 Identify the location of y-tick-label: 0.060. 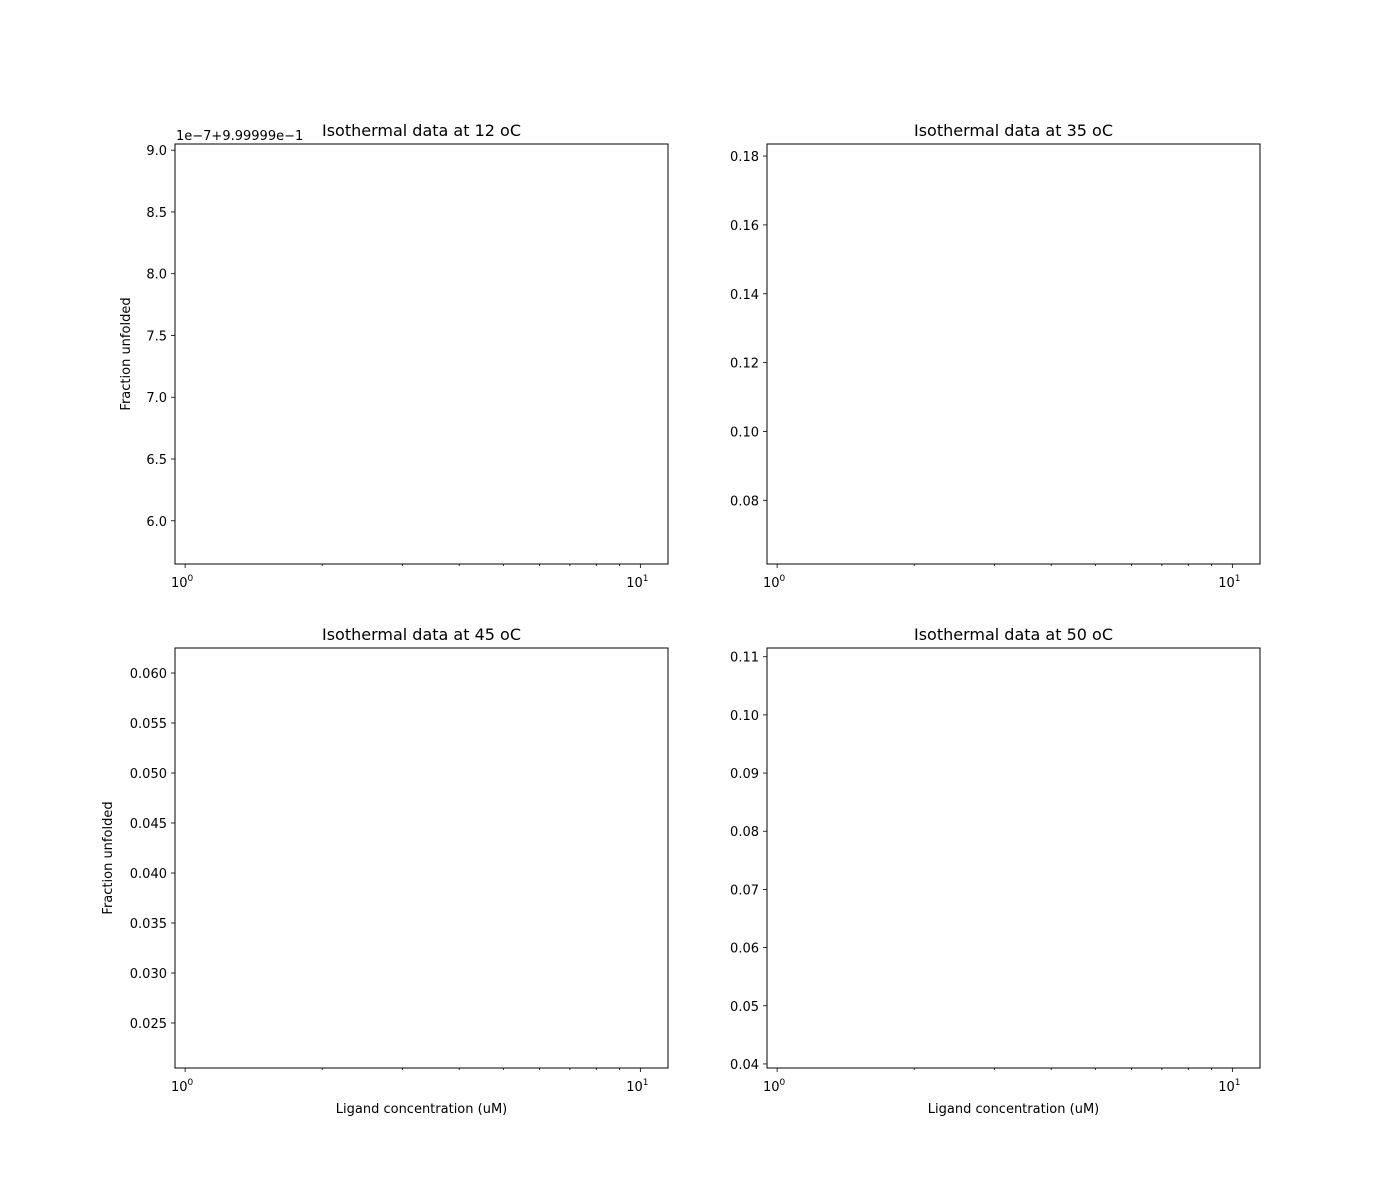
(148, 674).